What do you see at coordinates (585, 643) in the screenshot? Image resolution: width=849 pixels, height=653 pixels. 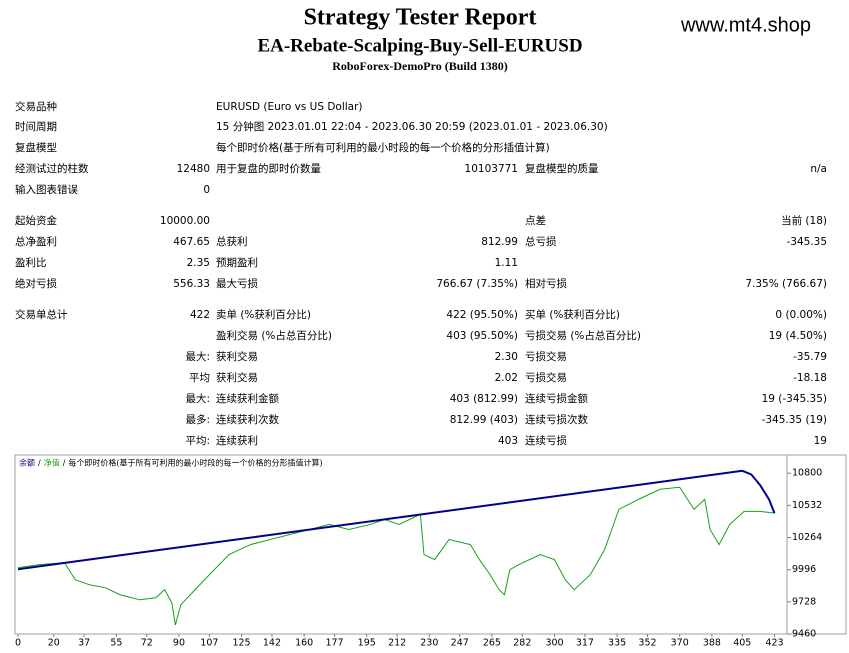 I see `x-tick-label: 317` at bounding box center [585, 643].